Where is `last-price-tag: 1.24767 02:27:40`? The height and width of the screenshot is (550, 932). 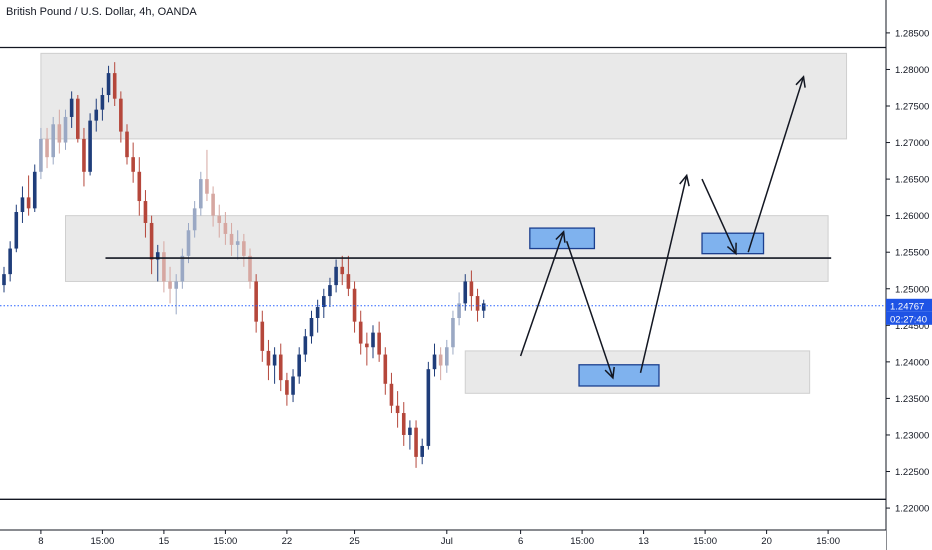
last-price-tag: 1.24767 02:27:40 is located at coordinates (909, 311).